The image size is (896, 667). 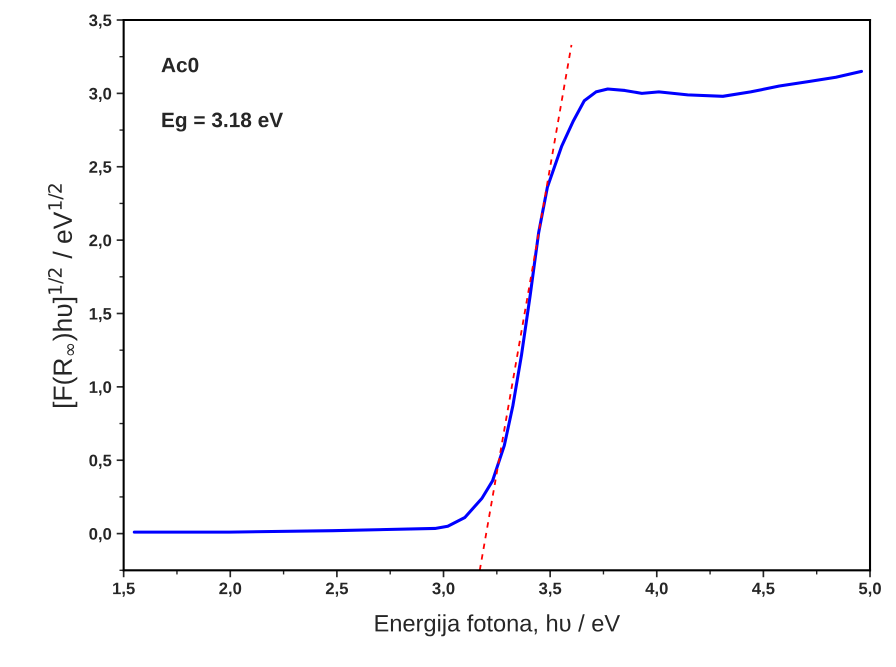 I want to click on x-tick-label: 2,5, so click(x=337, y=589).